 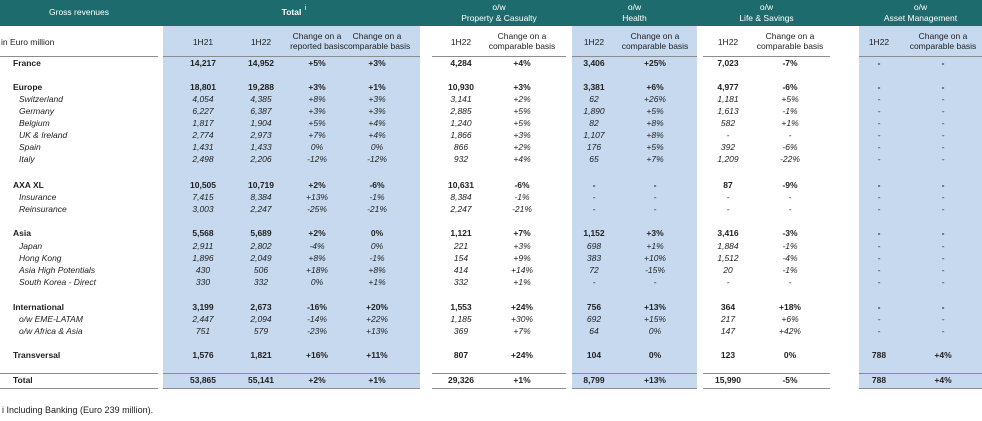 I want to click on cell: +25%, so click(x=655, y=63).